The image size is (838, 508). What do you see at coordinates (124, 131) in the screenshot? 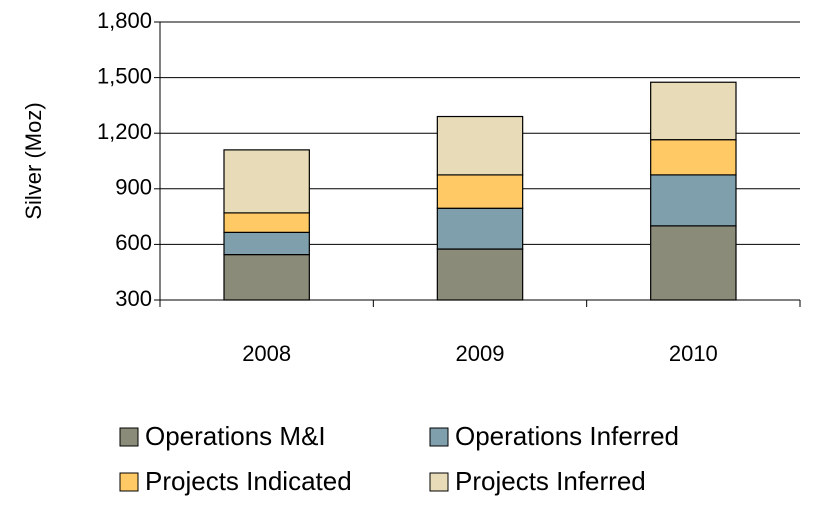
I see `y-tick-label: 1,200` at bounding box center [124, 131].